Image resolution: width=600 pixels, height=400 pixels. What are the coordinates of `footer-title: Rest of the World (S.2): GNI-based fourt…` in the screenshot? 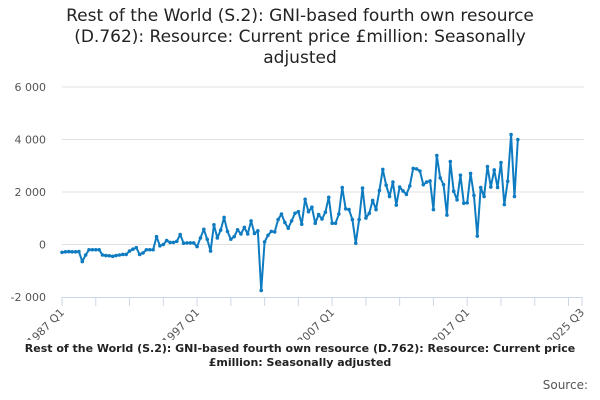 It's located at (300, 355).